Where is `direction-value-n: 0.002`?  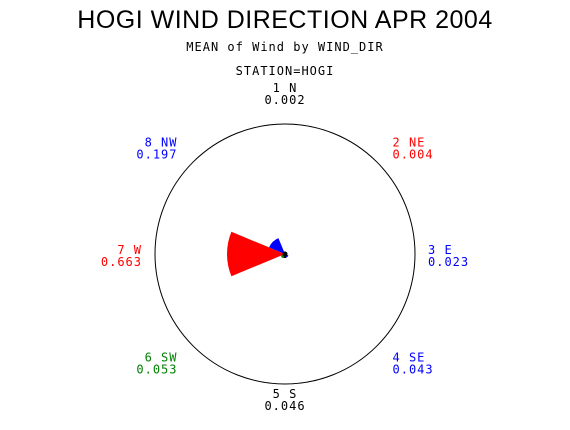
direction-value-n: 0.002 is located at coordinates (284, 100).